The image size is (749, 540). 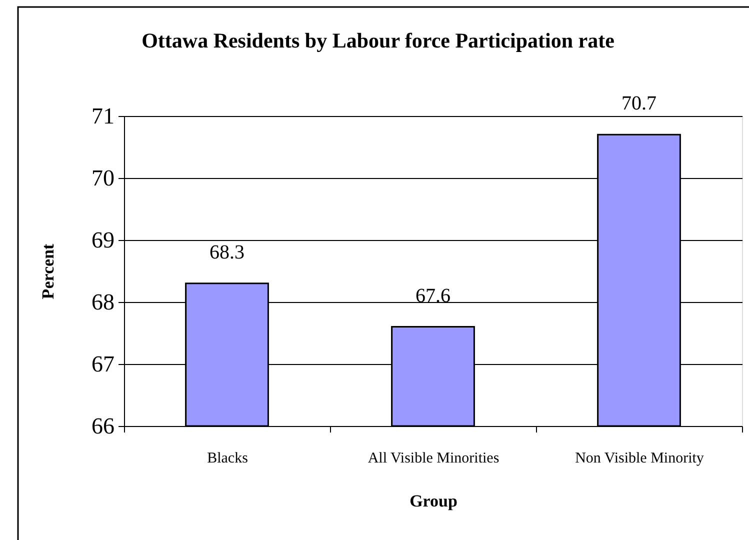 I want to click on data-label: 67.6, so click(x=433, y=295).